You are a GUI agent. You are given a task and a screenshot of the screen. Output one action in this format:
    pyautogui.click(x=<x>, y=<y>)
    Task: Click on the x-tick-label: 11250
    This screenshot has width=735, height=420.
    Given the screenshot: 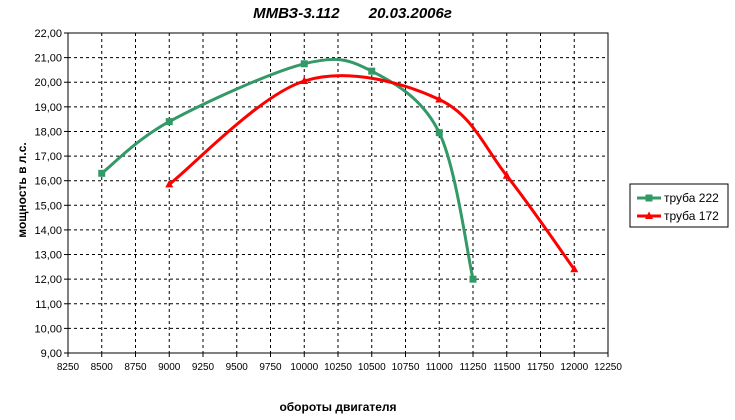 What is the action you would take?
    pyautogui.click(x=473, y=367)
    